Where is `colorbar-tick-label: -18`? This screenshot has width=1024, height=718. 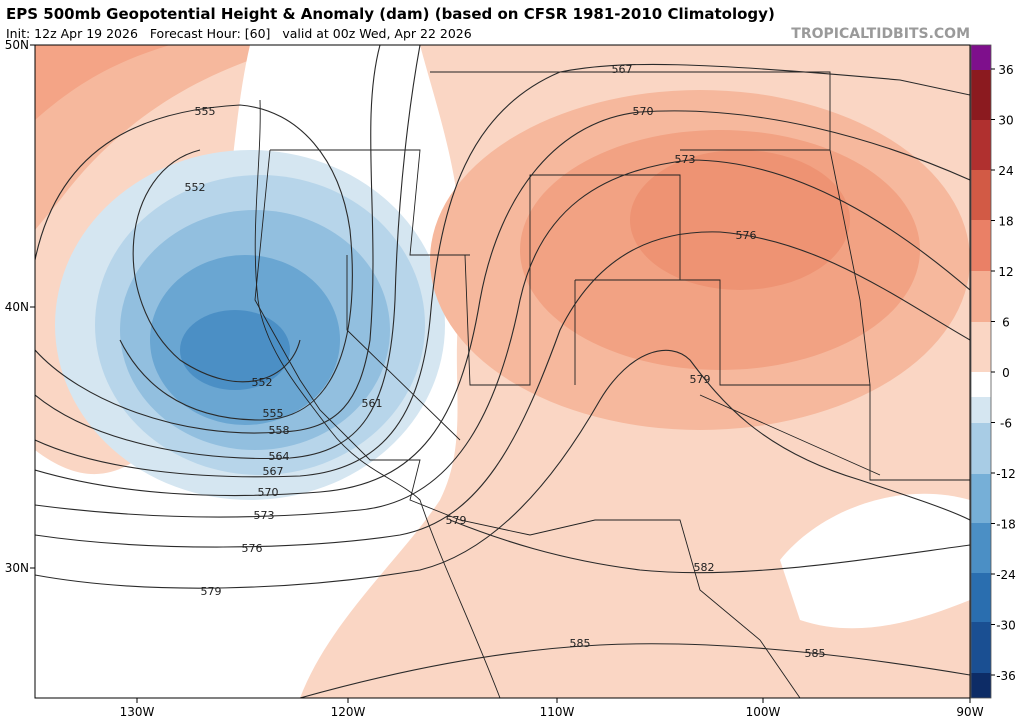 colorbar-tick-label: -18 is located at coordinates (1006, 525).